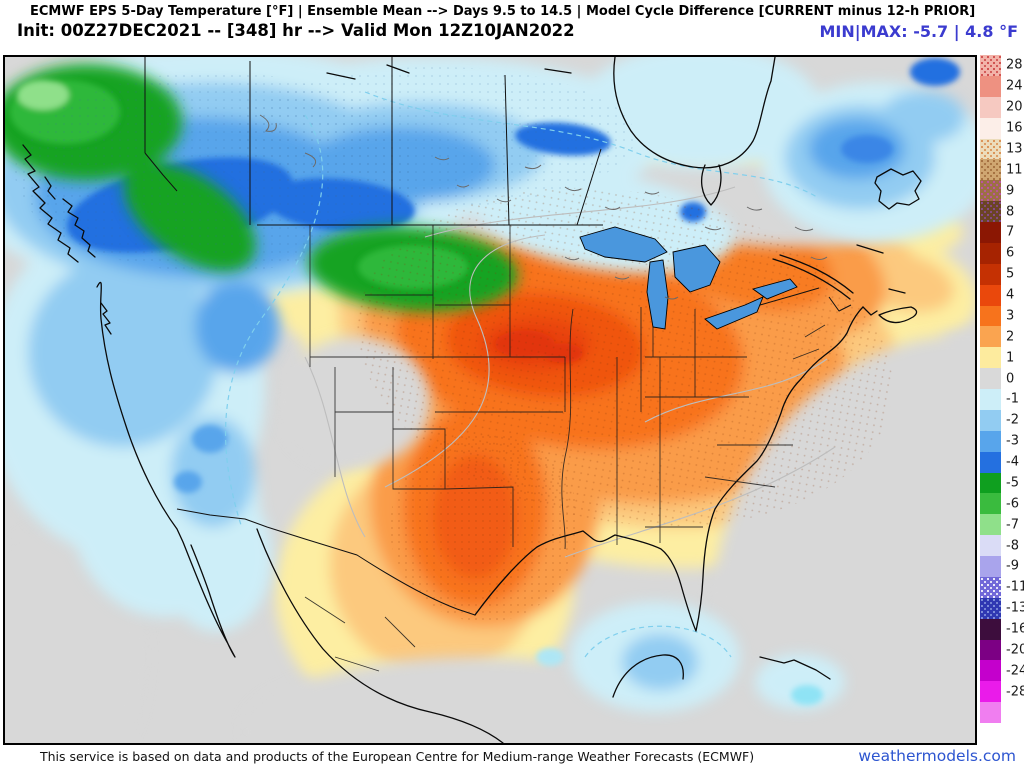  I want to click on colorbar-segment: -3, so click(999, 441).